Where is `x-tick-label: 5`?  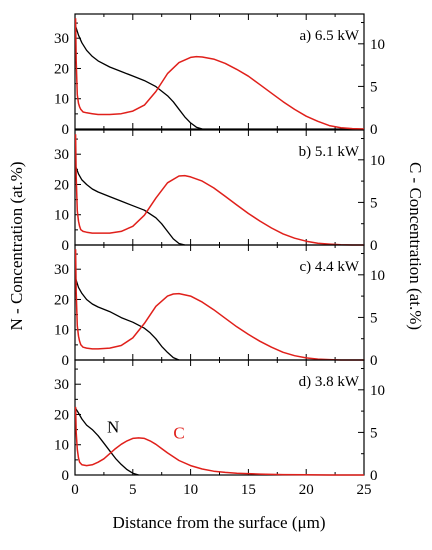
x-tick-label: 5 is located at coordinates (133, 490).